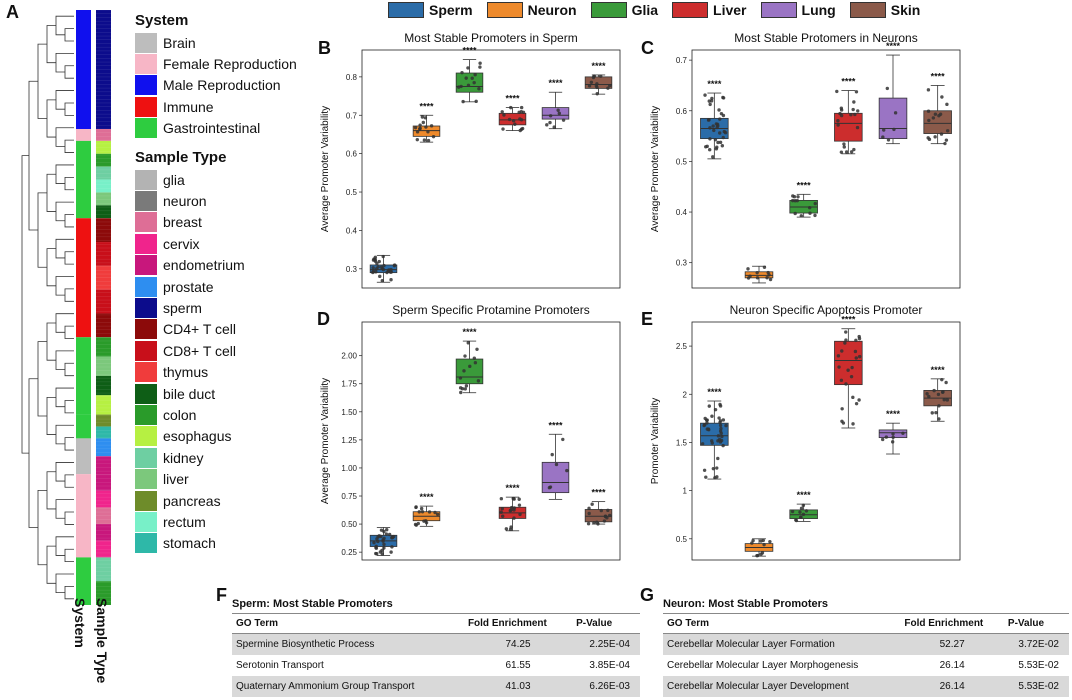  Describe the element at coordinates (83, 376) in the screenshot. I see `system-strip-cell` at that location.